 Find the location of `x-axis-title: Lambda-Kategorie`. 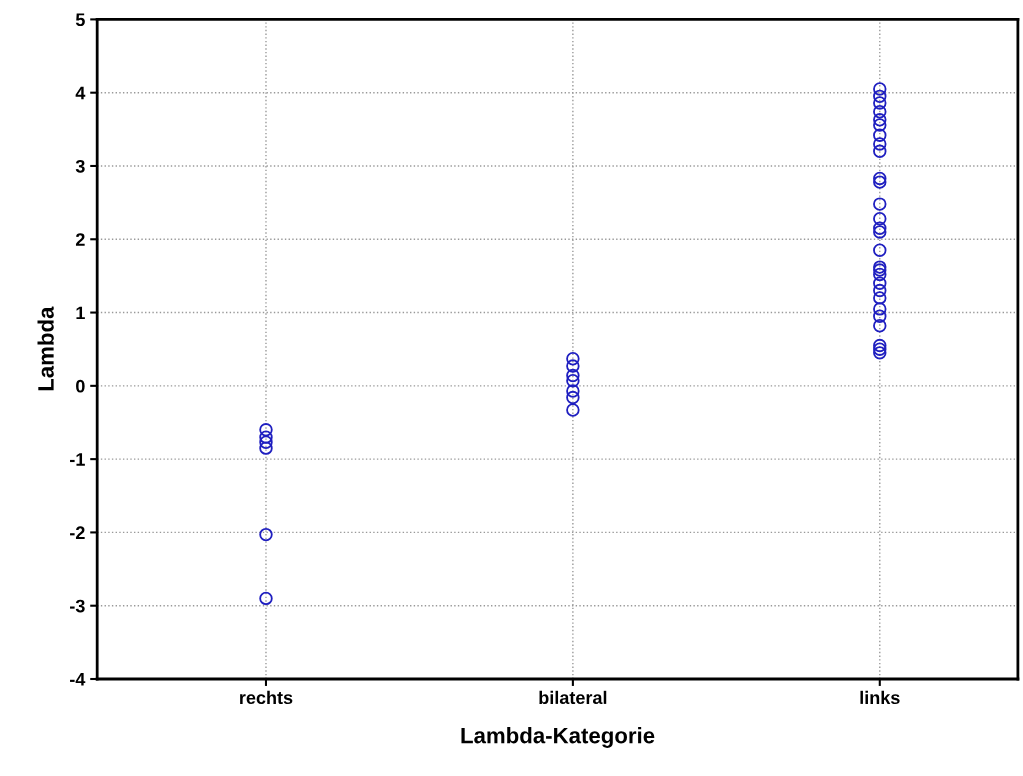

x-axis-title: Lambda-Kategorie is located at coordinates (558, 737).